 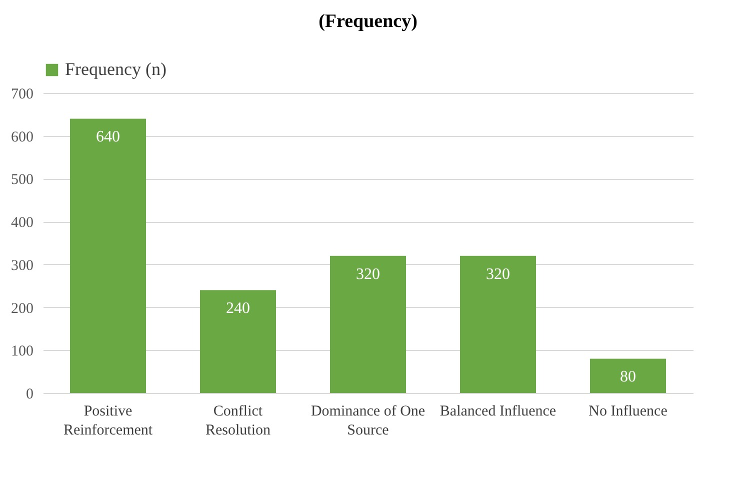 What do you see at coordinates (498, 412) in the screenshot?
I see `x-tick-label: Balanced Influence` at bounding box center [498, 412].